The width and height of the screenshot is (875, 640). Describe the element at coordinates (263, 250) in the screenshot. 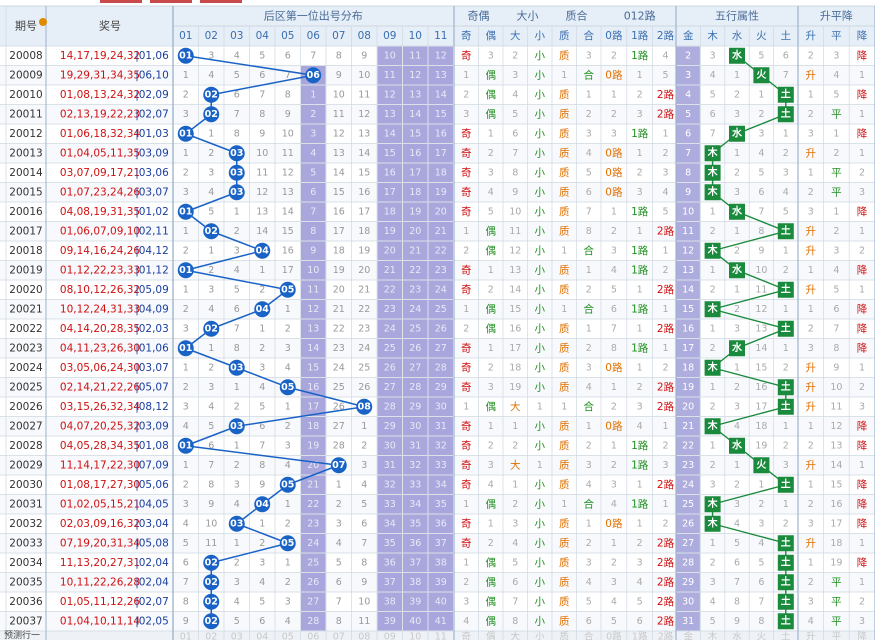

I see `dist-ball-label: 04` at that location.